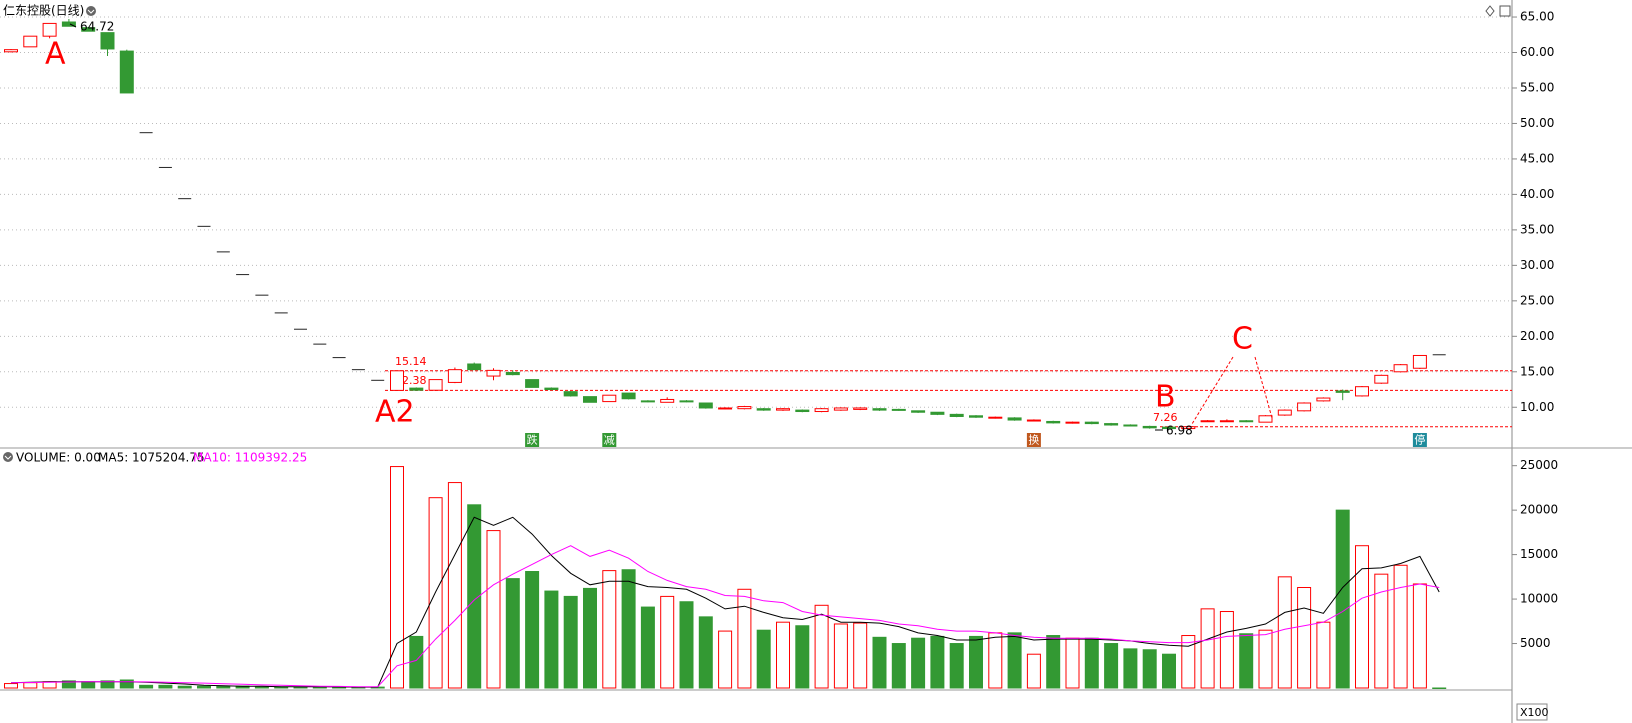 The width and height of the screenshot is (1632, 723). What do you see at coordinates (1033, 440) in the screenshot?
I see `event-flag-label: 换` at bounding box center [1033, 440].